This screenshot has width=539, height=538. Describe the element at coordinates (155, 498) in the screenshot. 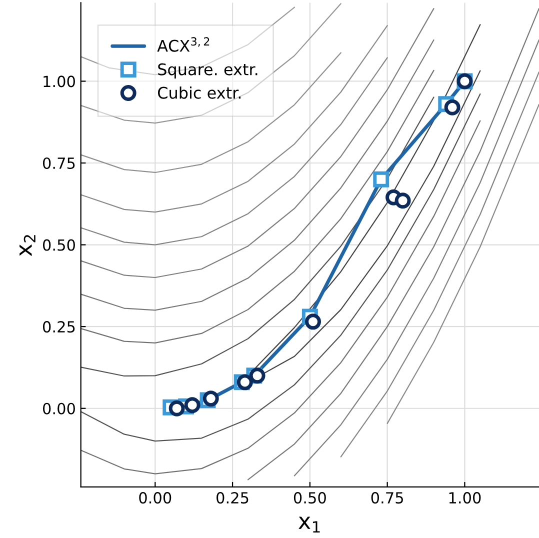

I see `x-tick-label: 0.00` at that location.